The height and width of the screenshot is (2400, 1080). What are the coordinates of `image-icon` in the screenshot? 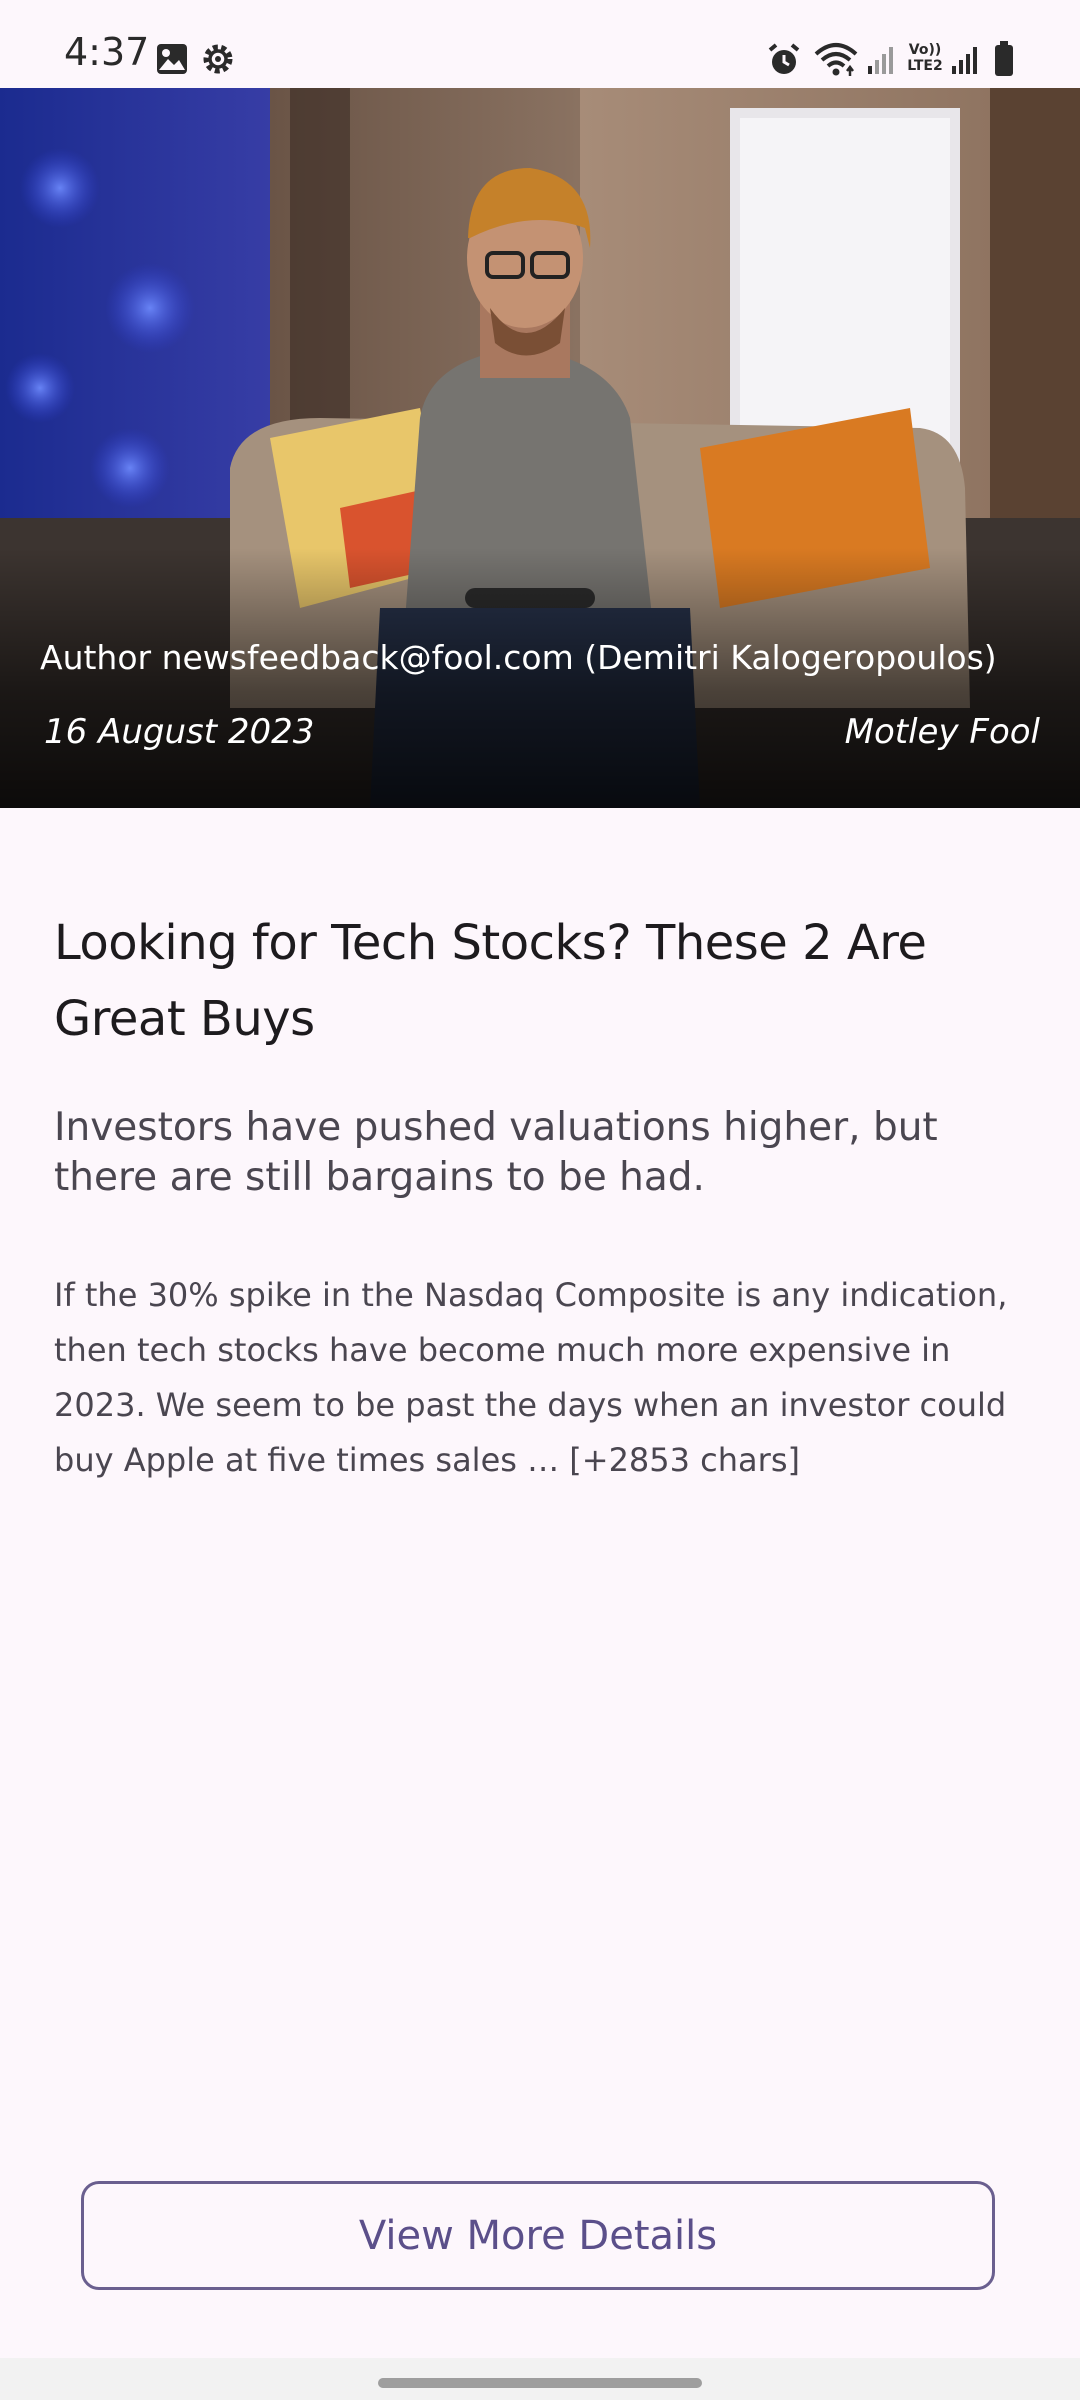 It's located at (172, 59).